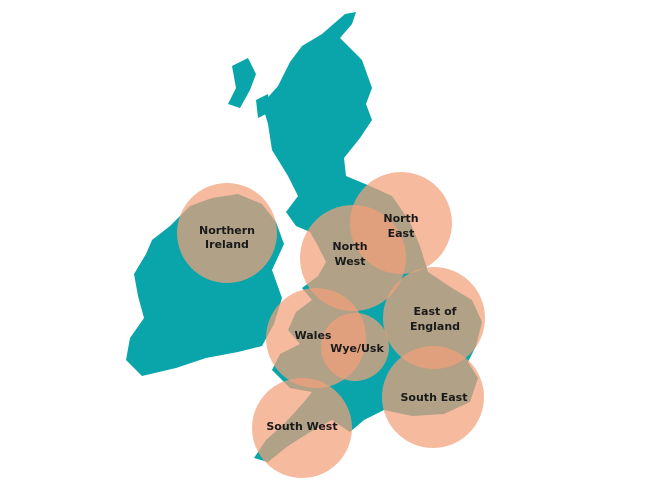 The height and width of the screenshot is (490, 670). I want to click on label-wye-usk: Wye/Usk, so click(357, 348).